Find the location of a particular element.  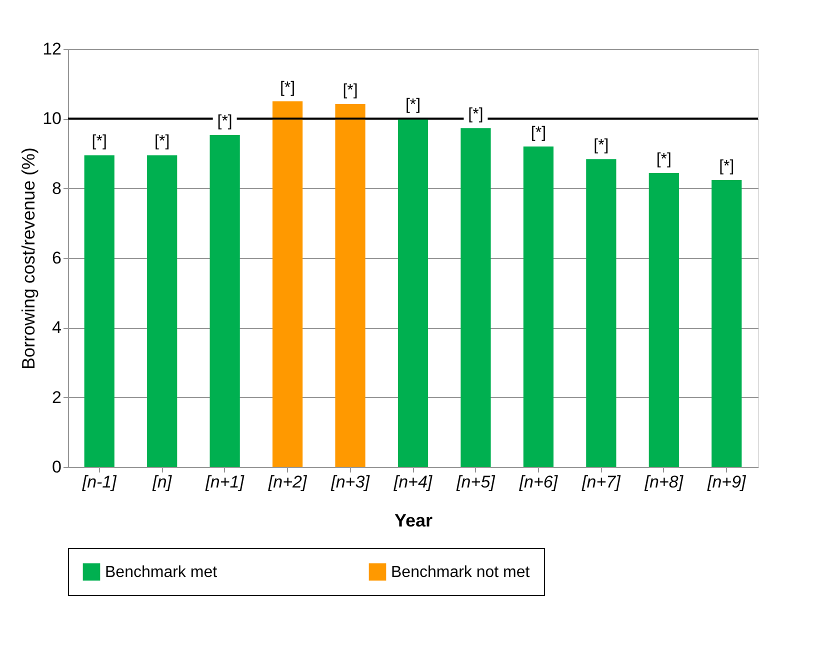

x-tick-label: [n+5] is located at coordinates (476, 482).